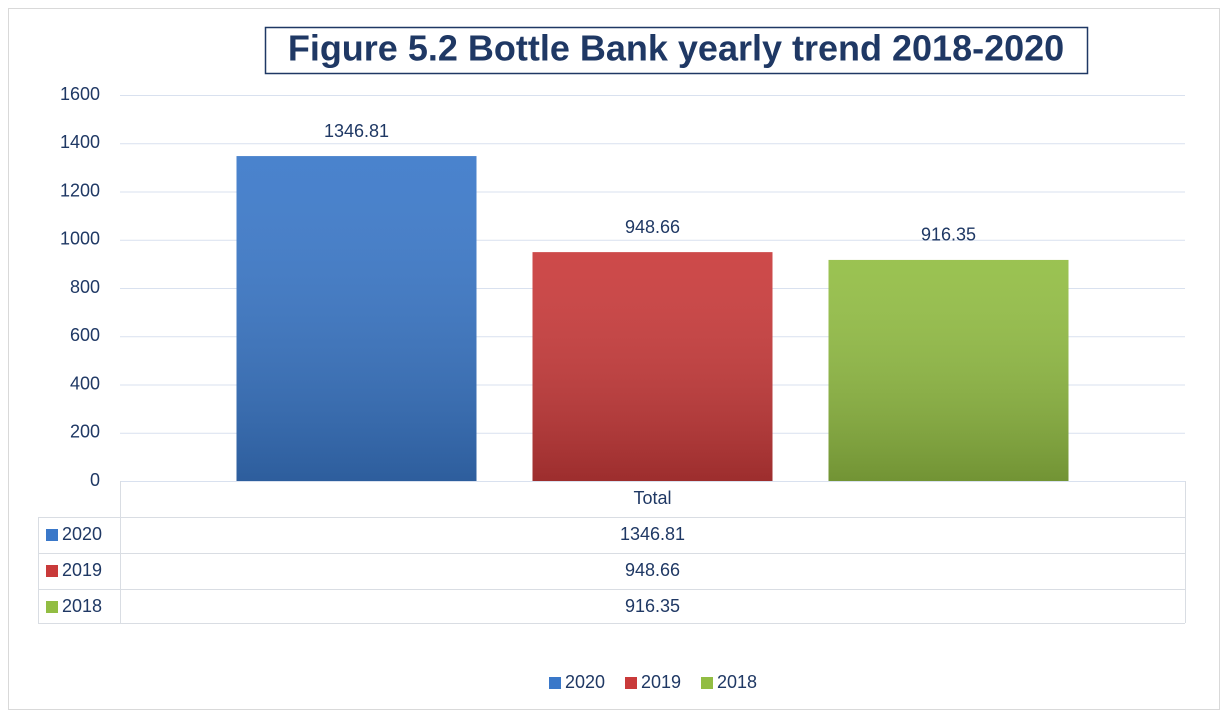 This screenshot has height=717, width=1227. What do you see at coordinates (82, 534) in the screenshot?
I see `table-row-label: 2020` at bounding box center [82, 534].